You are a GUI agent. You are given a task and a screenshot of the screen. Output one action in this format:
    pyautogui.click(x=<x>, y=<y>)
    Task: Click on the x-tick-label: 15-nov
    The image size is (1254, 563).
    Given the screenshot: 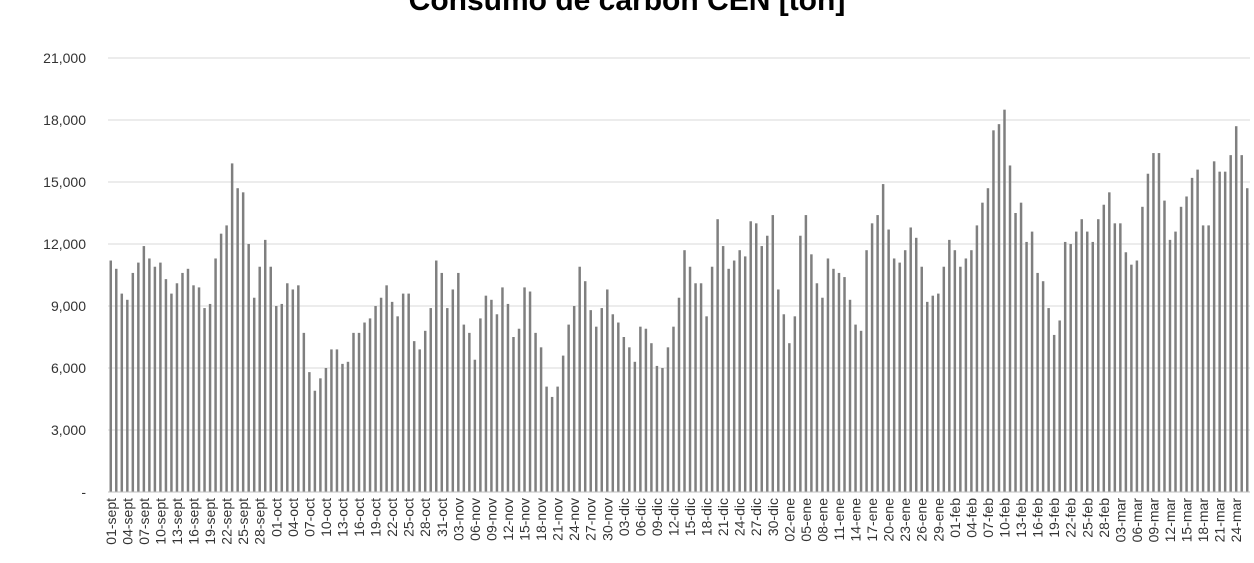 What is the action you would take?
    pyautogui.click(x=525, y=519)
    